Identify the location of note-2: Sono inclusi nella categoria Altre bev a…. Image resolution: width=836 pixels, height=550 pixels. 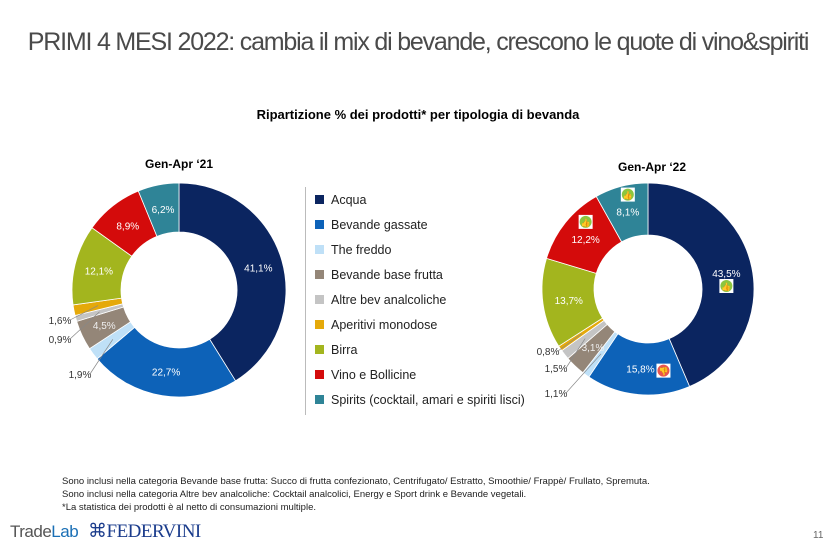
(294, 494).